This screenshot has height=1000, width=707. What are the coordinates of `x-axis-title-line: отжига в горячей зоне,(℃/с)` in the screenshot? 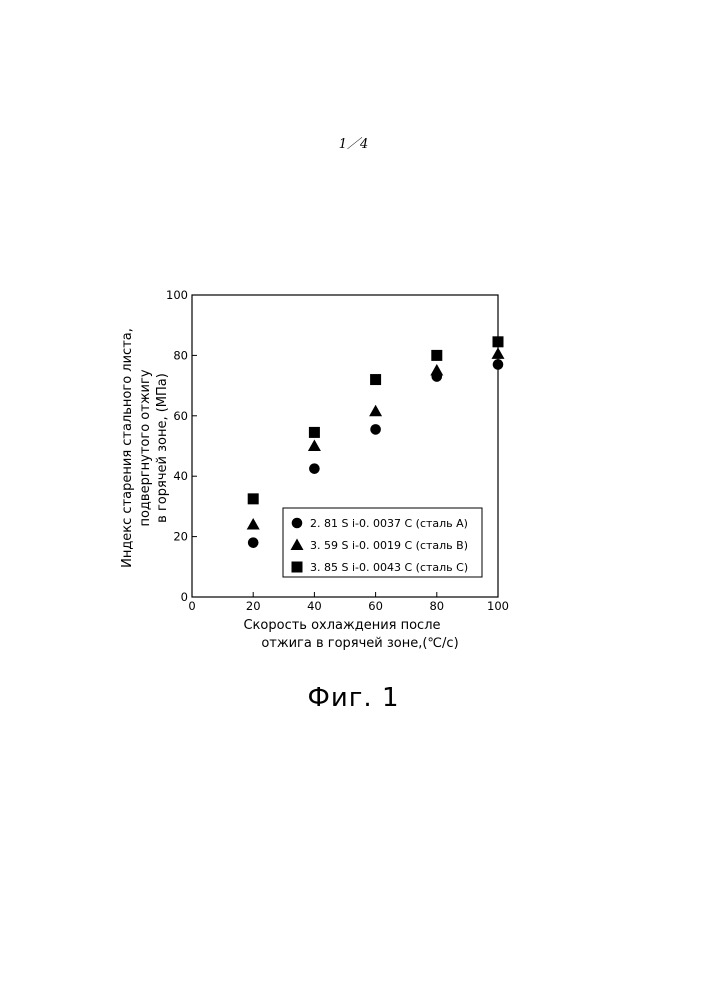 It's located at (359, 643).